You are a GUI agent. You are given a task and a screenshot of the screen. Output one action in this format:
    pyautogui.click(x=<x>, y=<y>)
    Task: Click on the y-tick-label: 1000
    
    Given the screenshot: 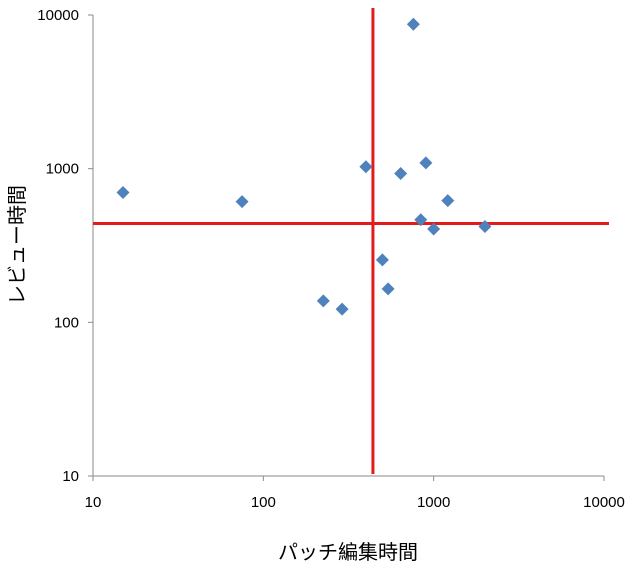 What is the action you would take?
    pyautogui.click(x=62, y=169)
    